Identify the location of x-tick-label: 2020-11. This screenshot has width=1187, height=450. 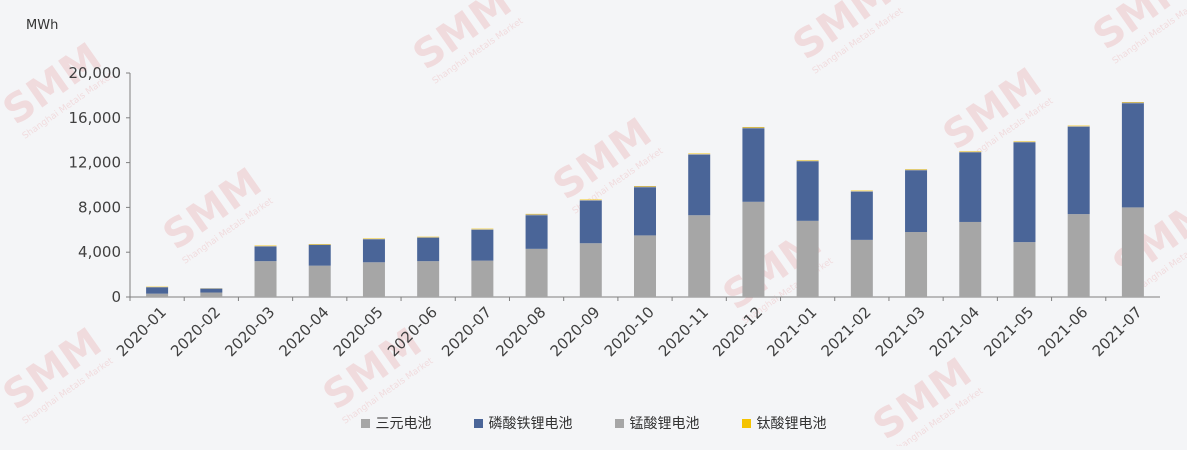
(683, 331).